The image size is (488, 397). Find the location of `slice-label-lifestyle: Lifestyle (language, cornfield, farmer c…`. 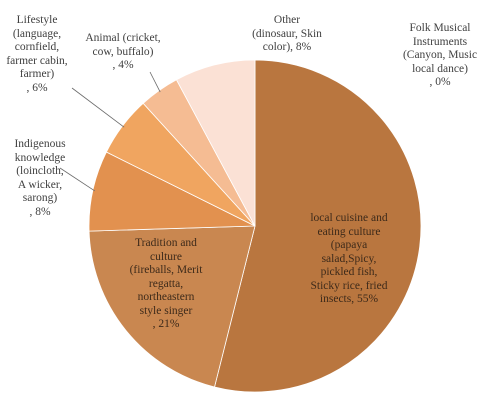

slice-label-lifestyle: Lifestyle (language, cornfield, farmer c… is located at coordinates (37, 54).